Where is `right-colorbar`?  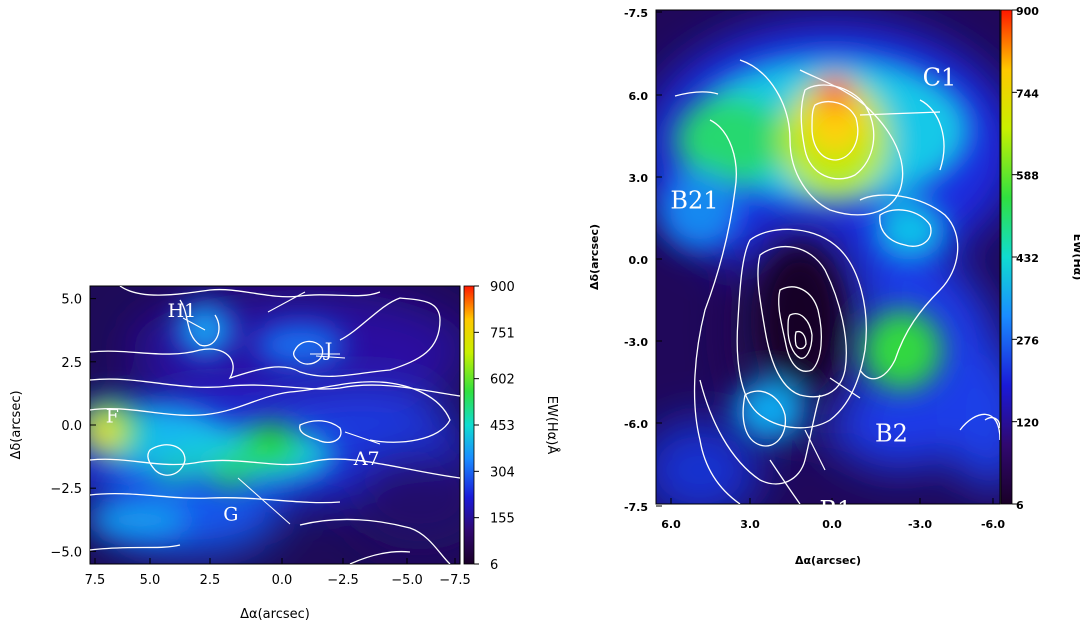 right-colorbar is located at coordinates (1006, 257).